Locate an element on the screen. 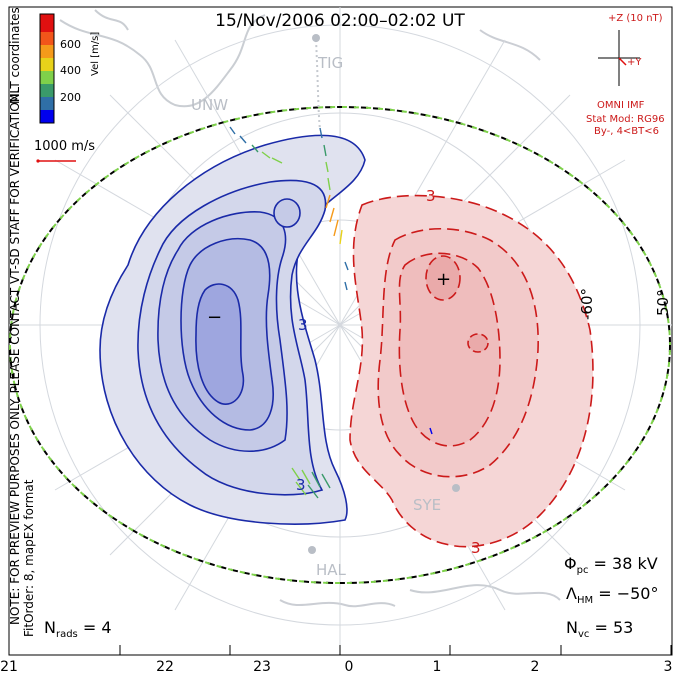 The image size is (680, 674). fit-order-note: FitOrder: 8, mapEX format is located at coordinates (29, 558).